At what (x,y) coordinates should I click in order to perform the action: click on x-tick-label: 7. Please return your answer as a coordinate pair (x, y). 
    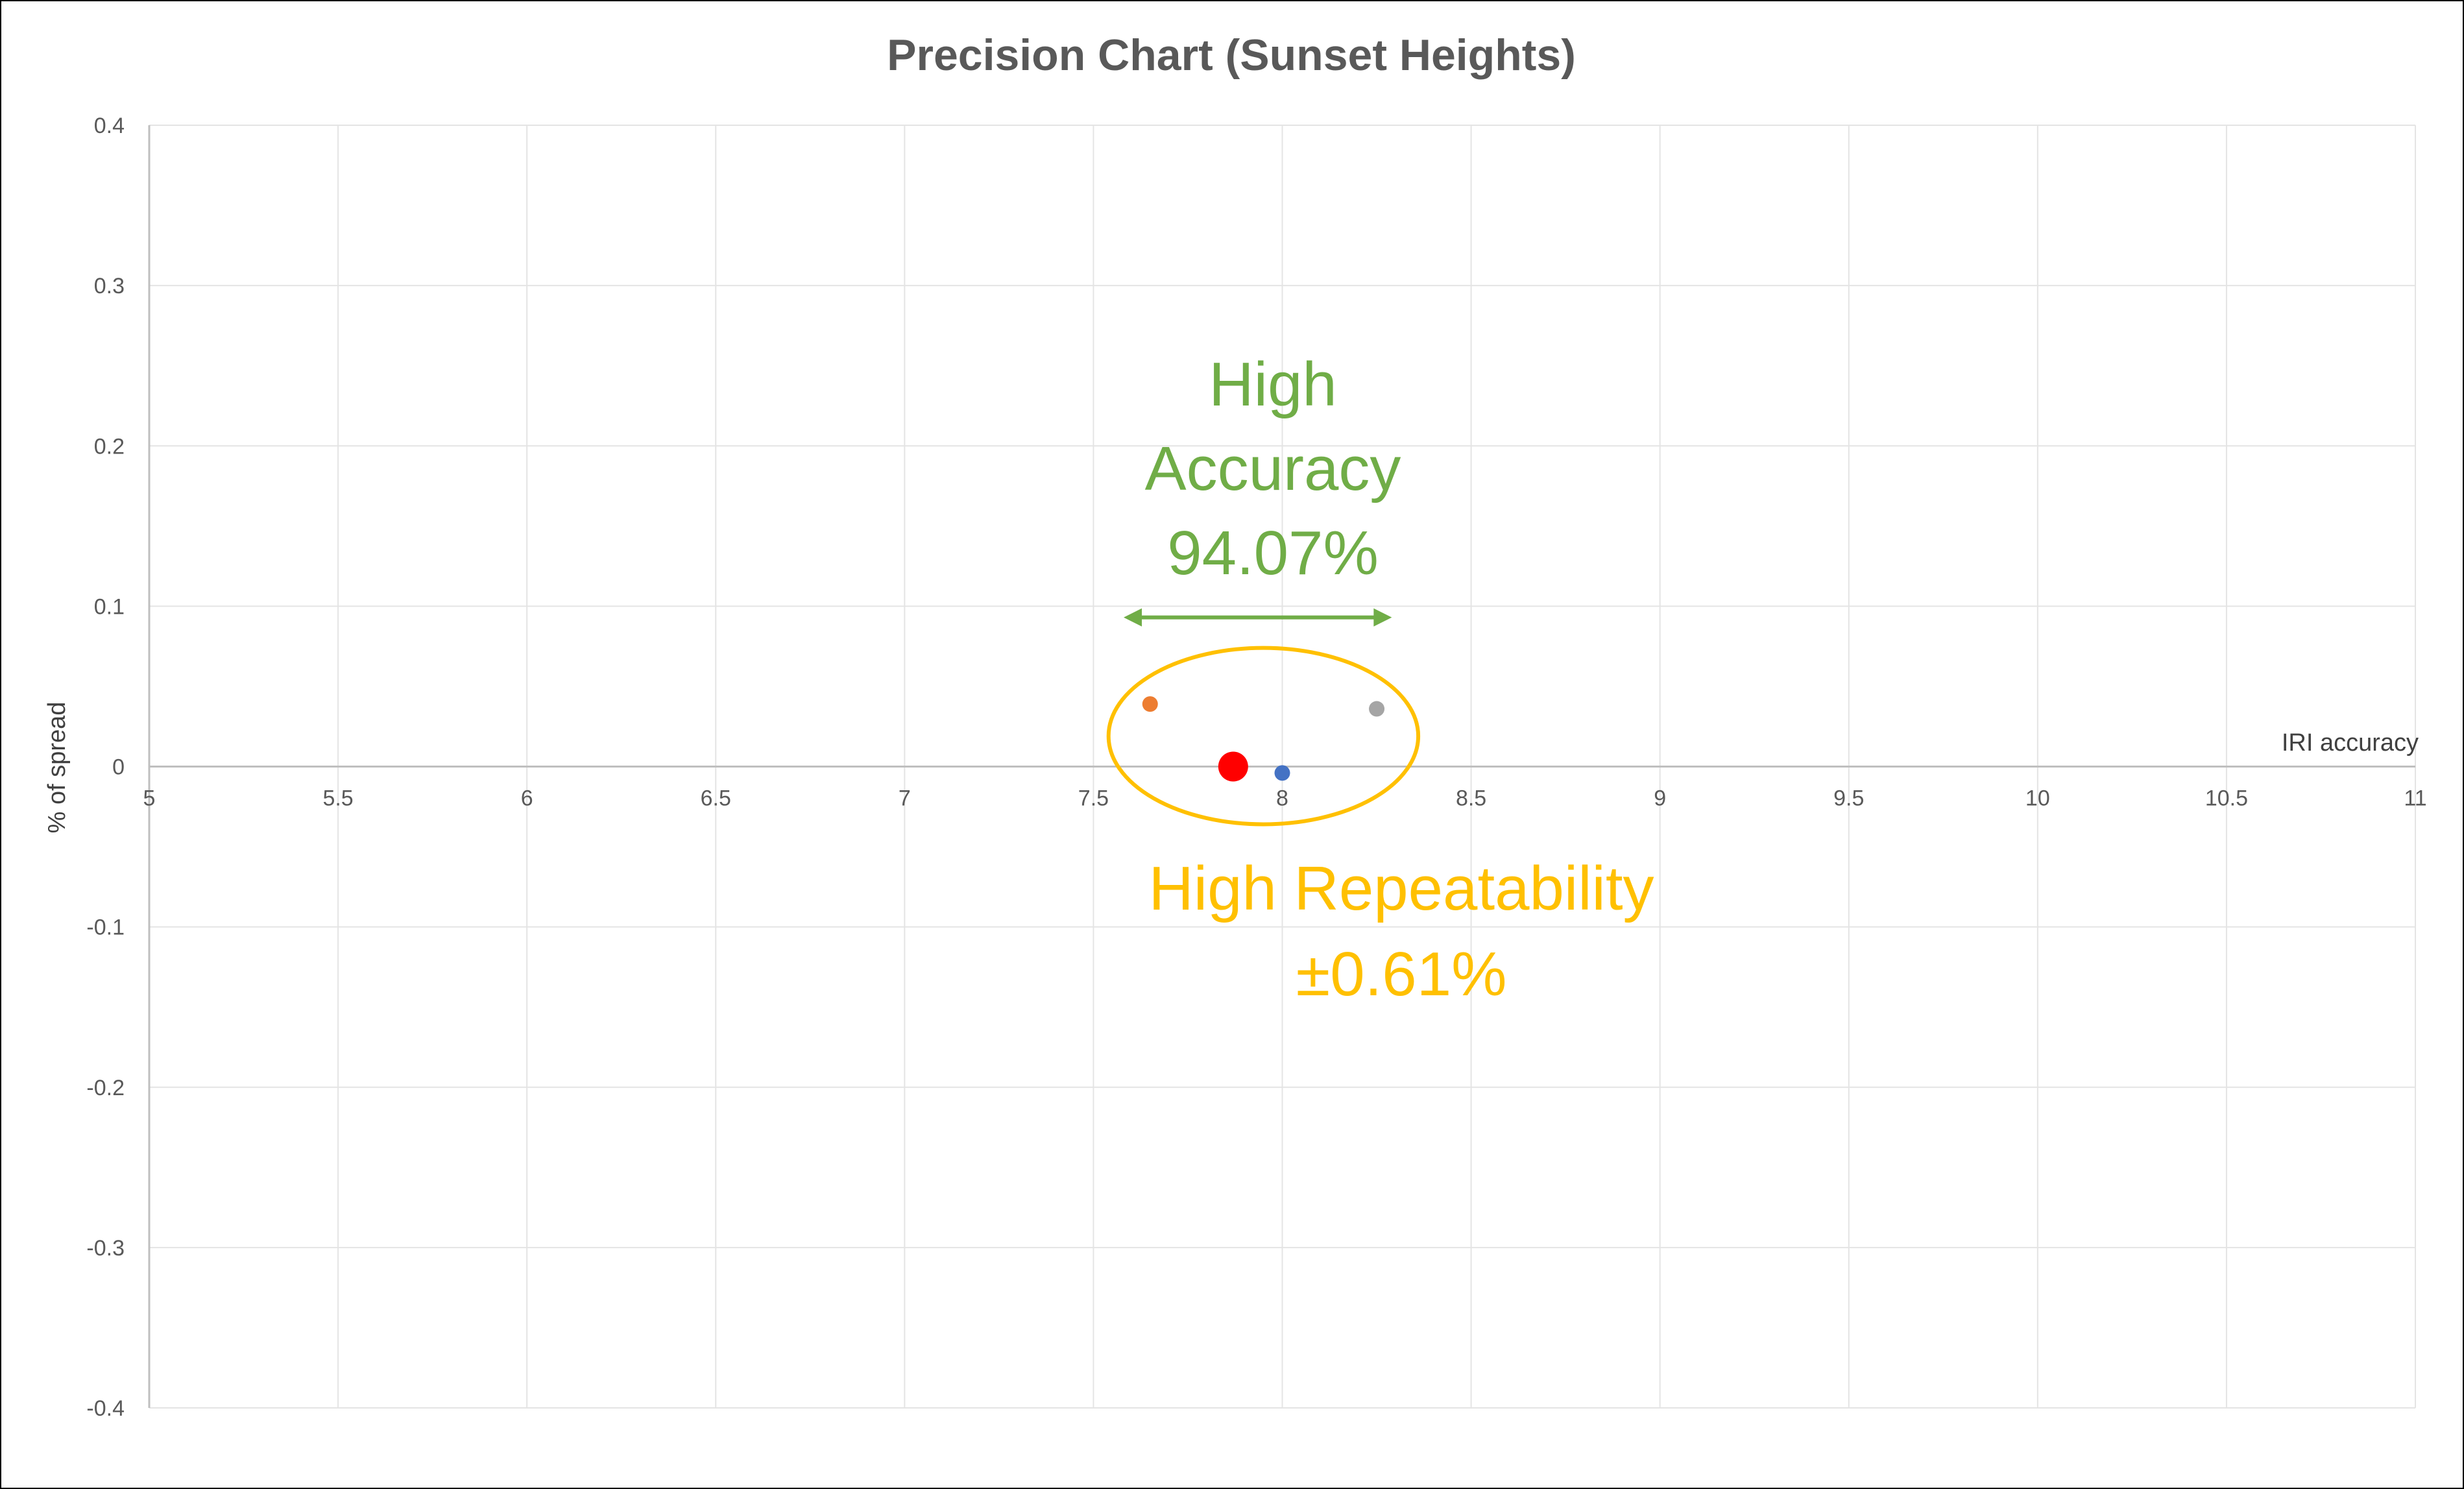
    Looking at the image, I should click on (905, 798).